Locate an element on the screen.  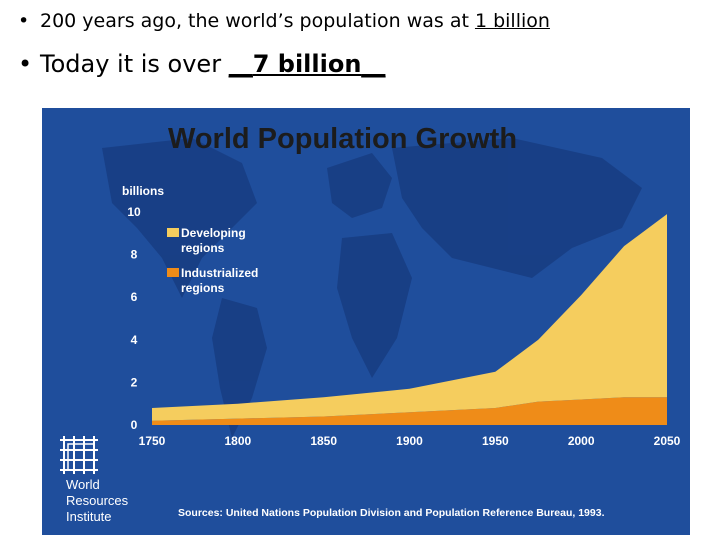
bullet-2: • Today it is over __7 billion__ is located at coordinates (201, 64).